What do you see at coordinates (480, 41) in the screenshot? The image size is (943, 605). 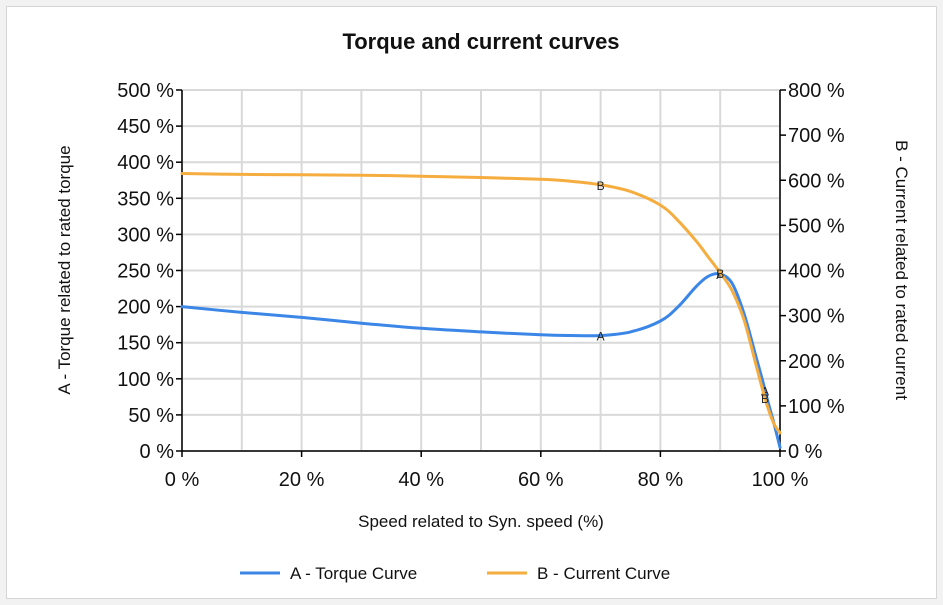 I see `chart-title: Torque and current curves` at bounding box center [480, 41].